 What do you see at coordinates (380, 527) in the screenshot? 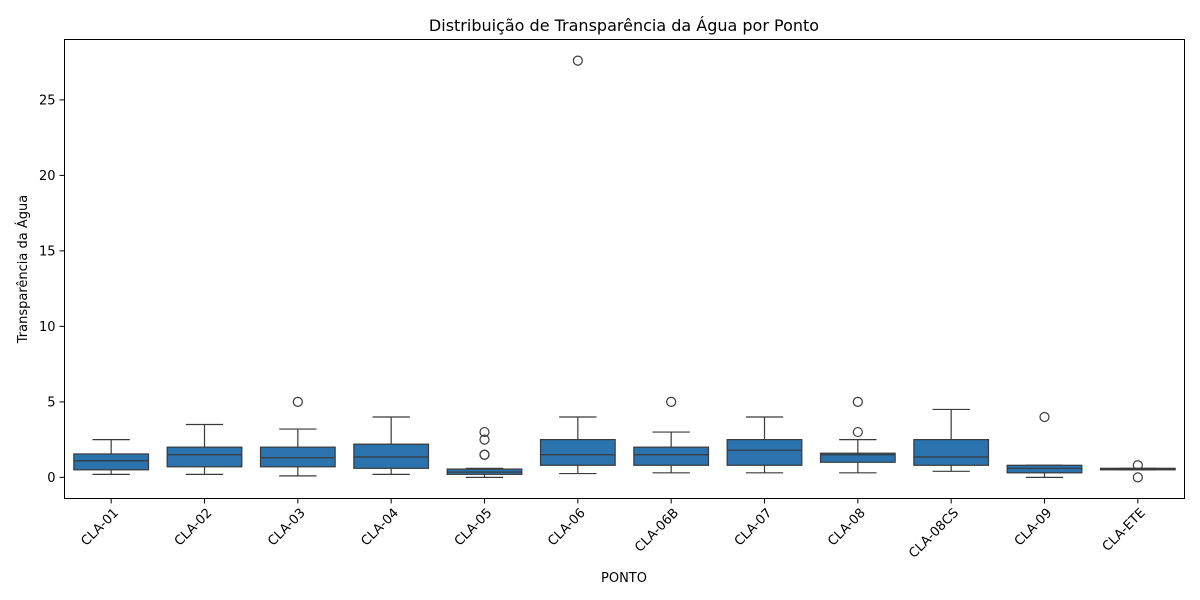
I see `x-tick-label: CLA-04` at bounding box center [380, 527].